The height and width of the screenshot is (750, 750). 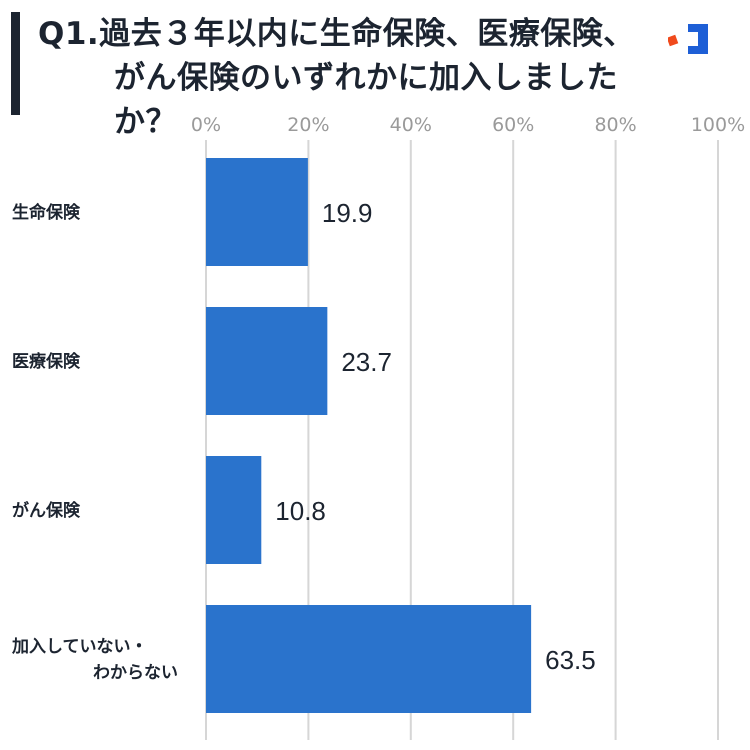 I want to click on bar-value-label: 10.8, so click(x=300, y=511).